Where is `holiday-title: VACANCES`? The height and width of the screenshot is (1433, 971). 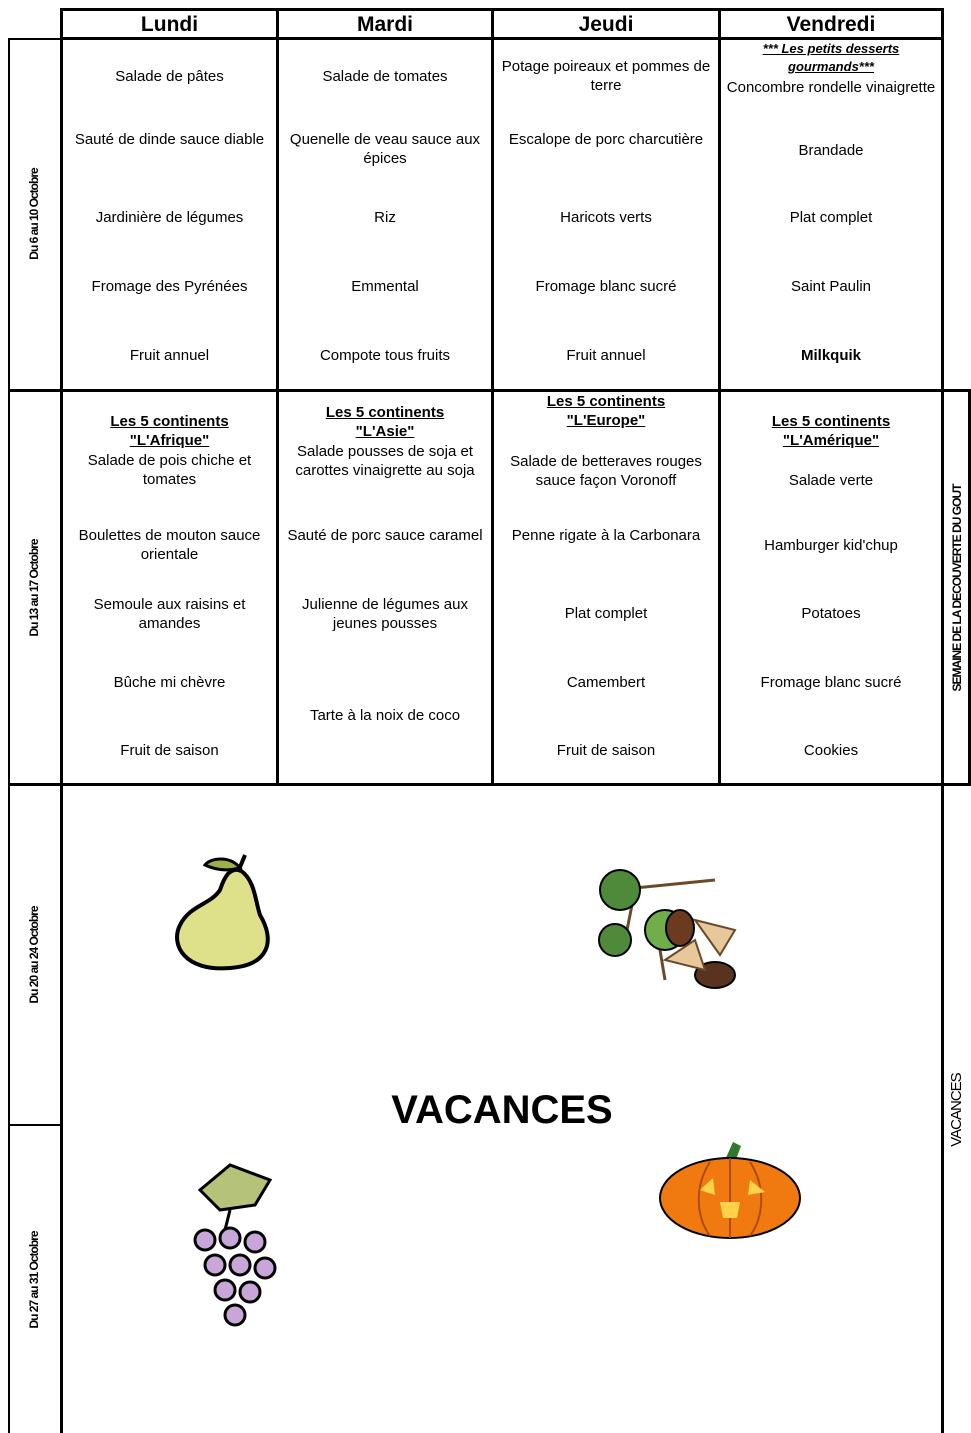
holiday-title: VACANCES is located at coordinates (502, 1110).